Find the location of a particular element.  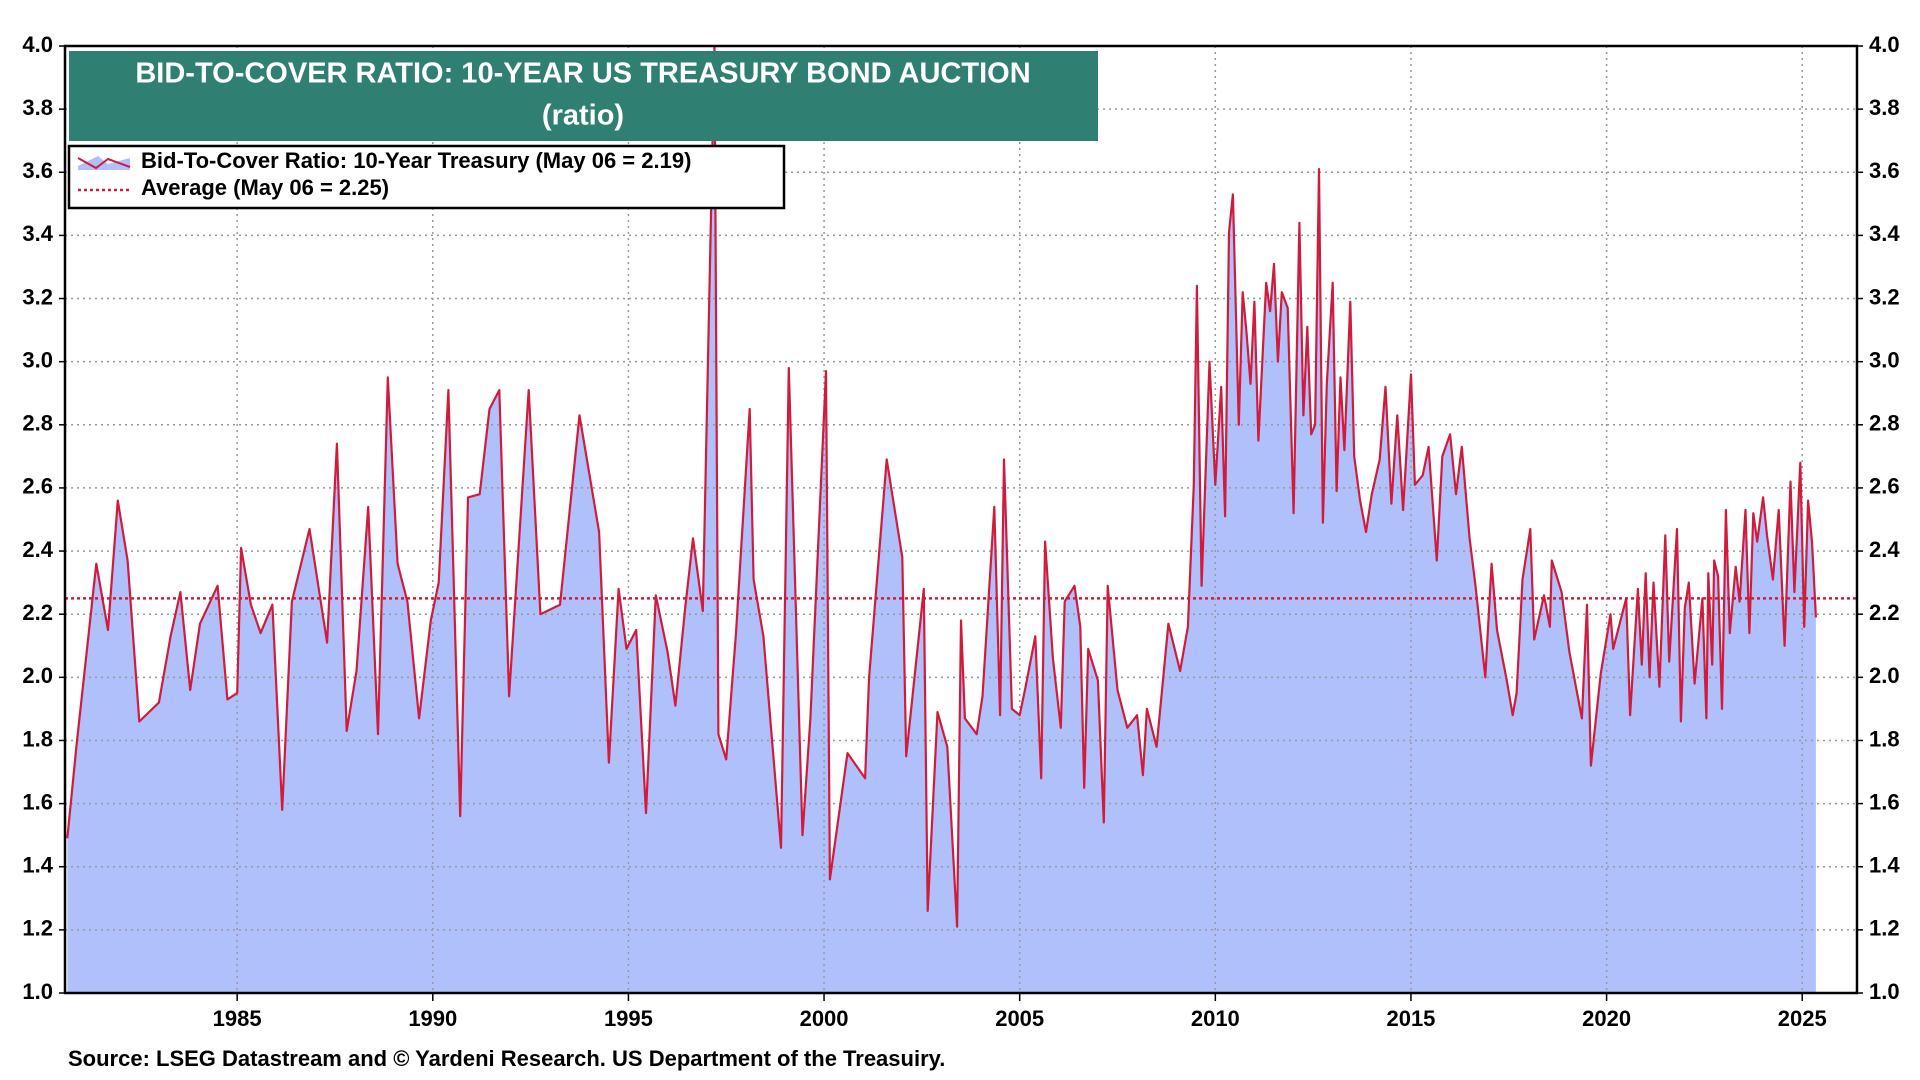

x-tick-label: 2000 is located at coordinates (824, 1018).